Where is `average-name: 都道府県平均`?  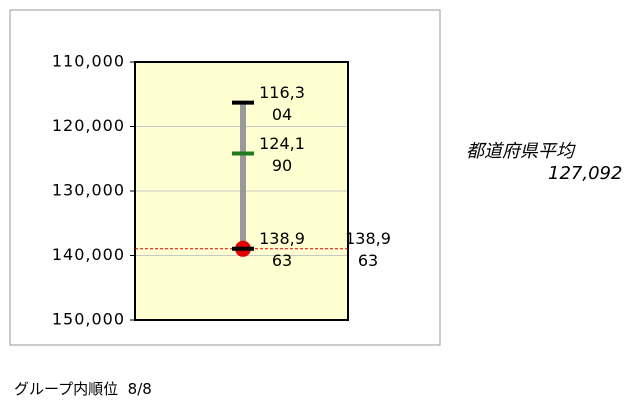
average-name: 都道府県平均 is located at coordinates (520, 151).